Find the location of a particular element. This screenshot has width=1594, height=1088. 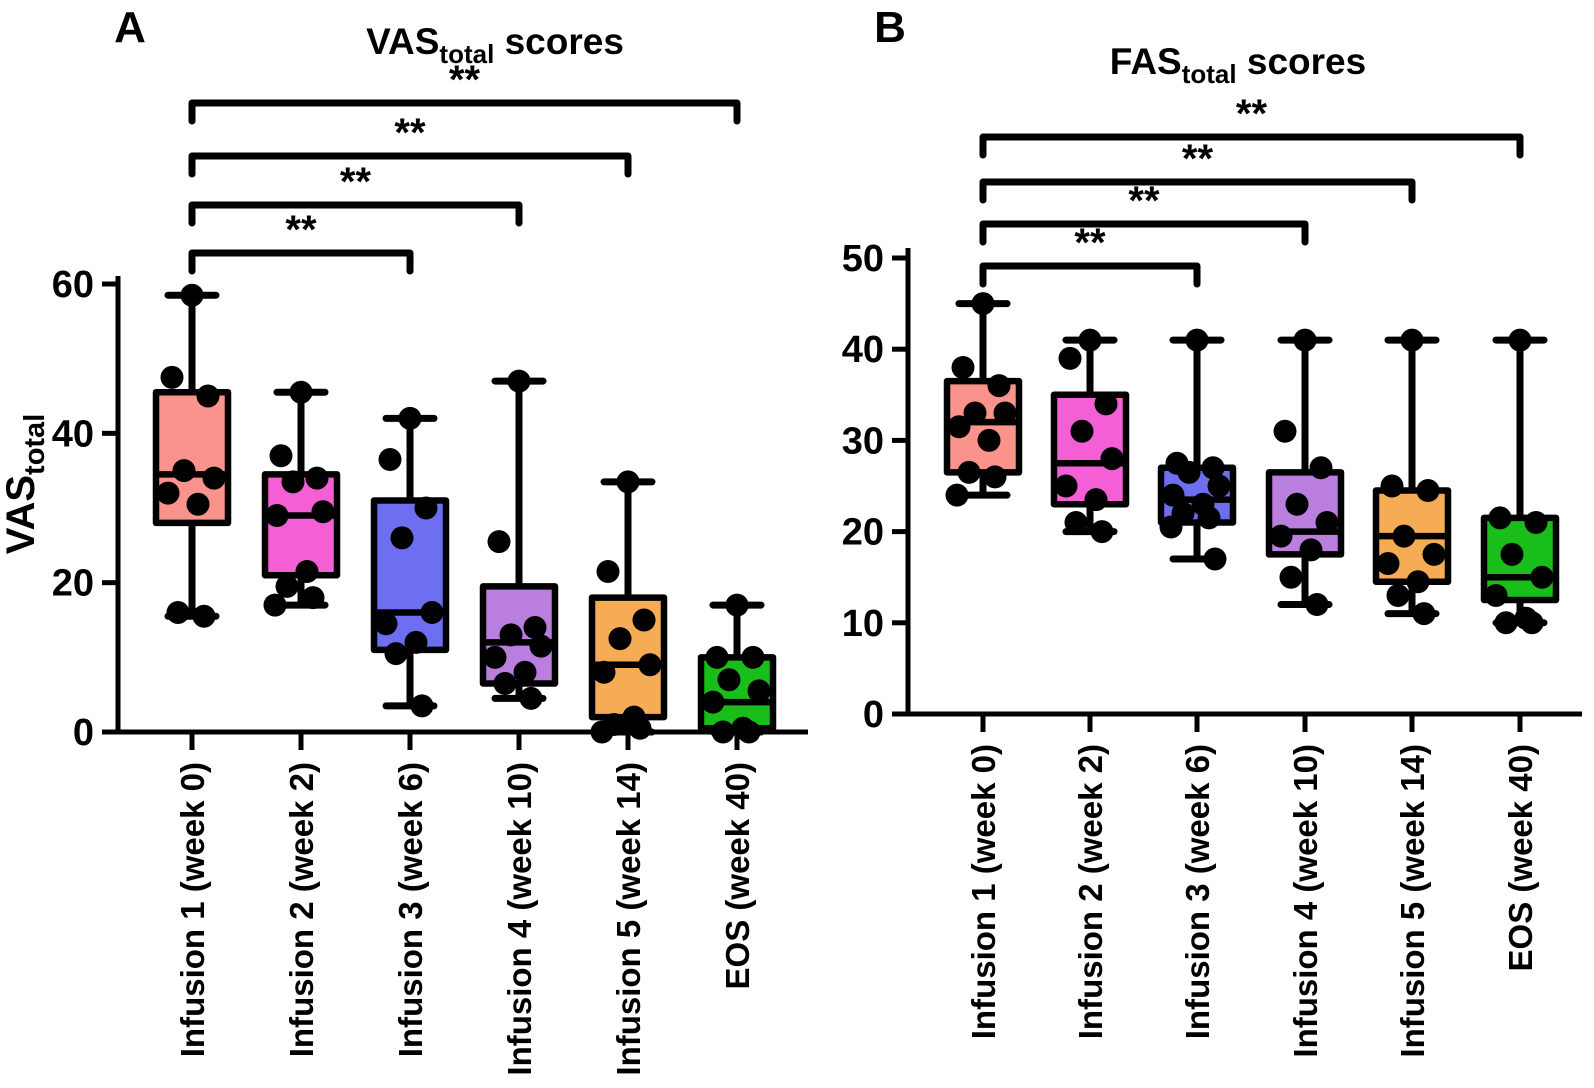

y-tick-label: 10 is located at coordinates (863, 624).